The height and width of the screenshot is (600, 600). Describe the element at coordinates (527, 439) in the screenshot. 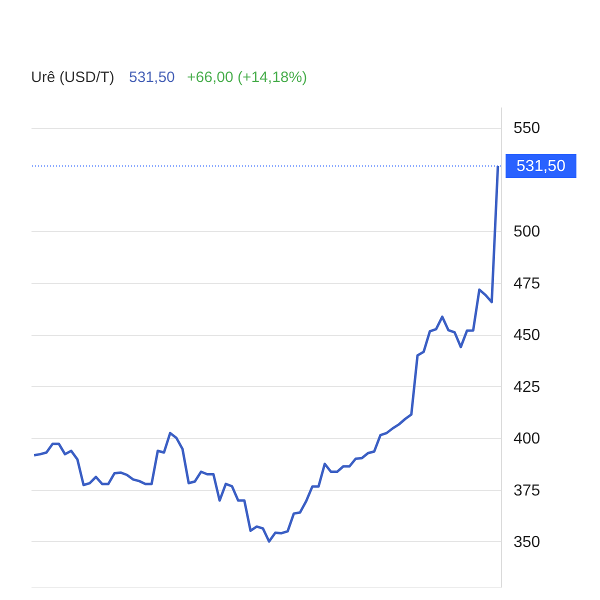

I see `y-tick-label: 400` at that location.